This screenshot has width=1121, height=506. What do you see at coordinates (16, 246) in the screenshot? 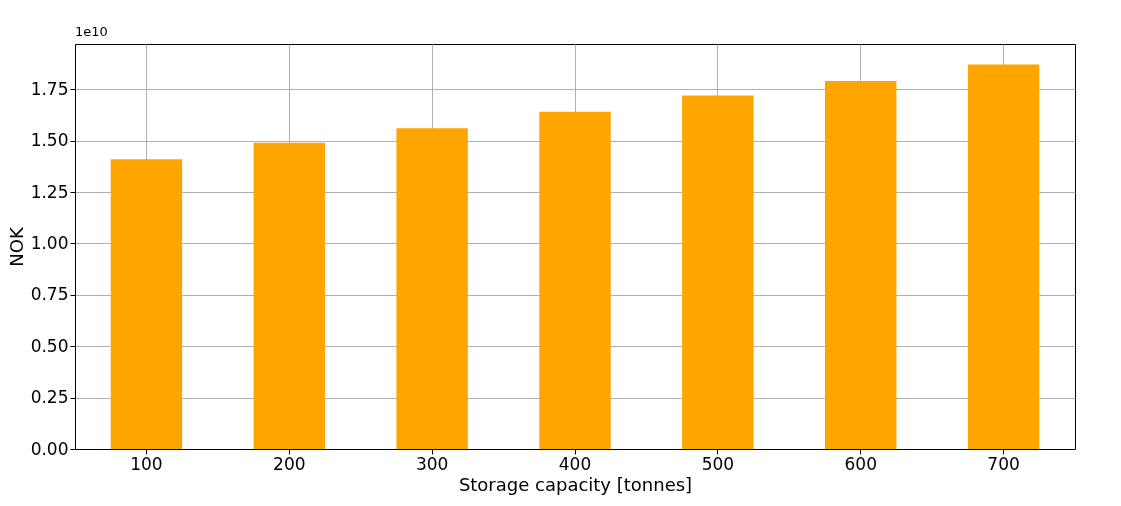
I see `y-axis-title: NOK` at bounding box center [16, 246].